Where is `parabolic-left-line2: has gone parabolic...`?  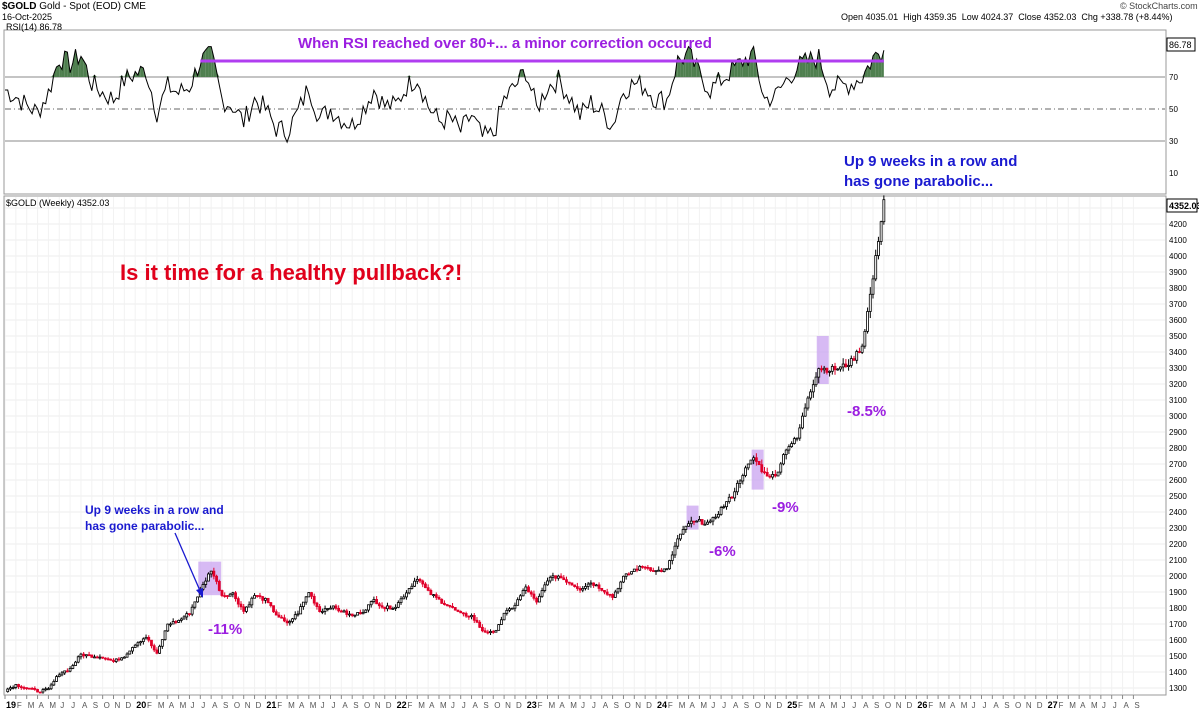 parabolic-left-line2: has gone parabolic... is located at coordinates (145, 526).